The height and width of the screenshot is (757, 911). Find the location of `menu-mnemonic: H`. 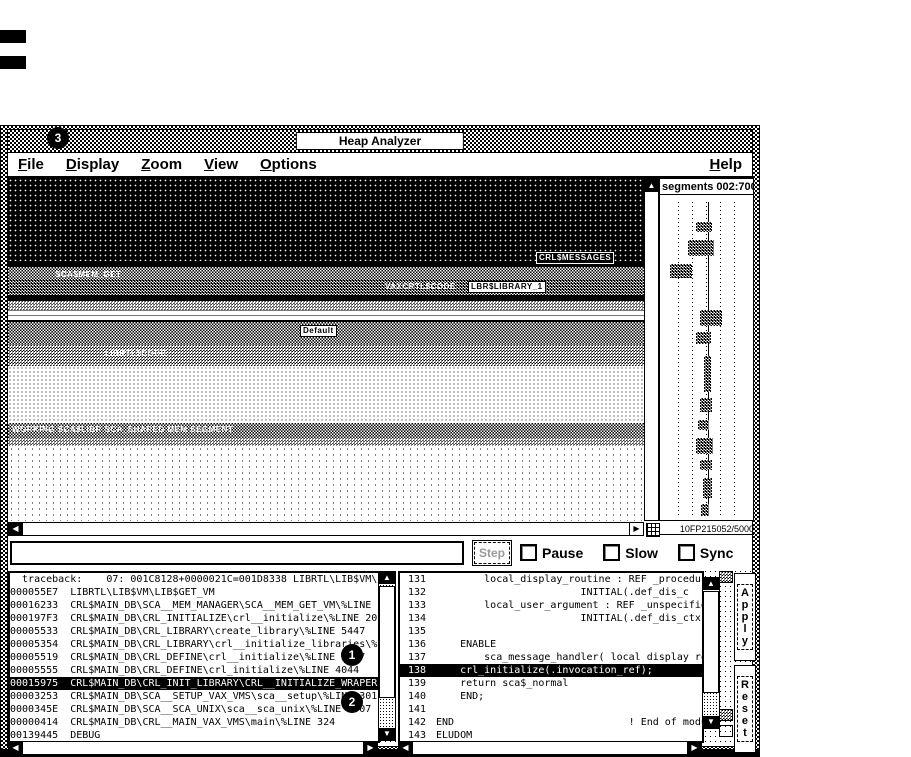

menu-mnemonic: H is located at coordinates (715, 164).